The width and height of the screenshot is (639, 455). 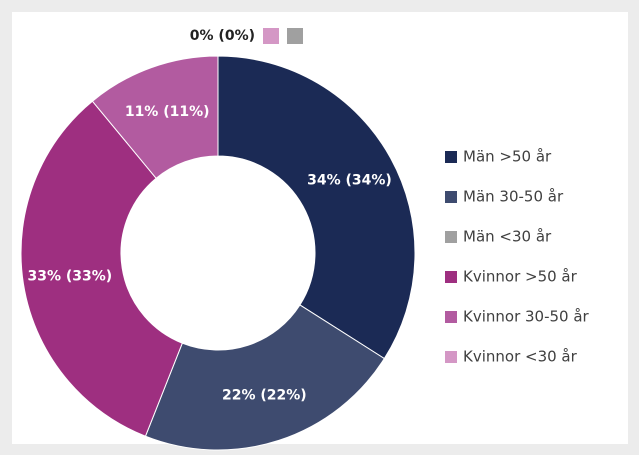 I want to click on data-label: 34% (34%), so click(x=349, y=181).